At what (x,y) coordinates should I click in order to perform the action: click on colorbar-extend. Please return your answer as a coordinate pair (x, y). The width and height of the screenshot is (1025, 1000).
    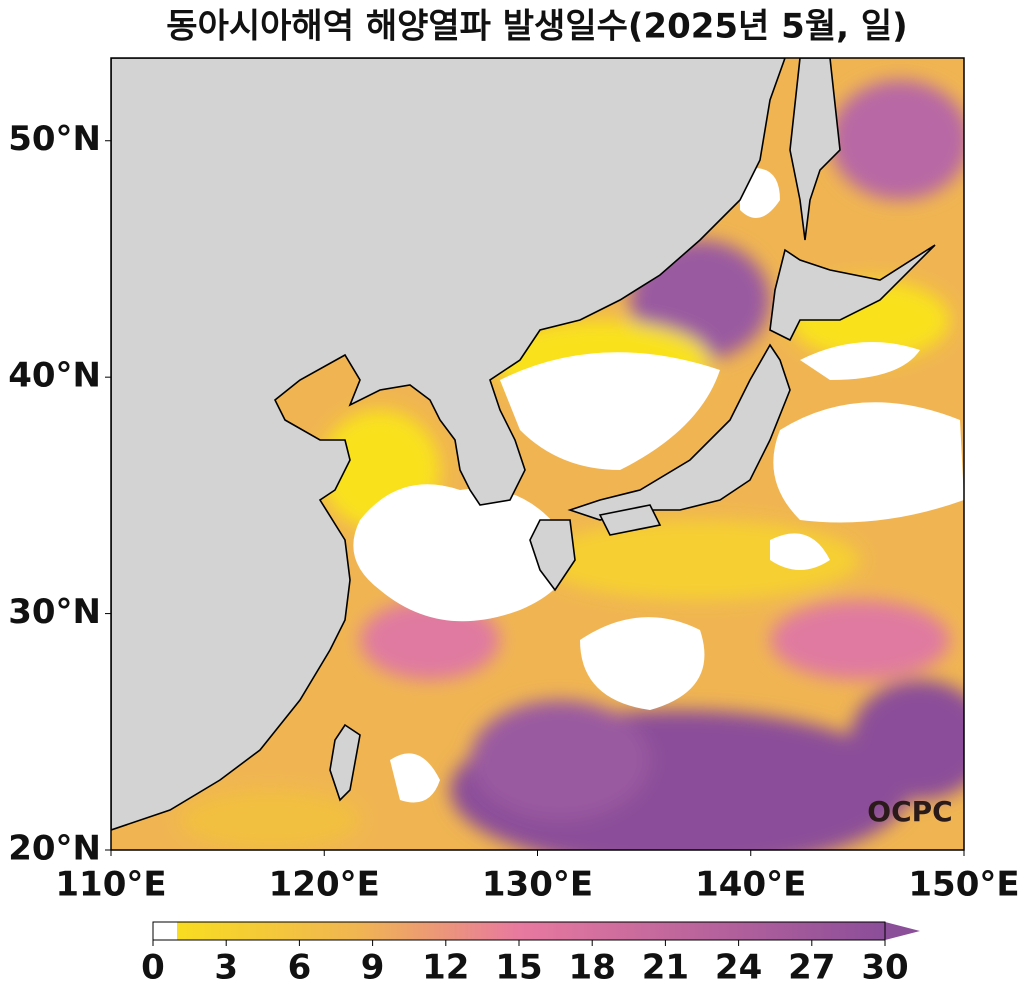
    Looking at the image, I should click on (902, 931).